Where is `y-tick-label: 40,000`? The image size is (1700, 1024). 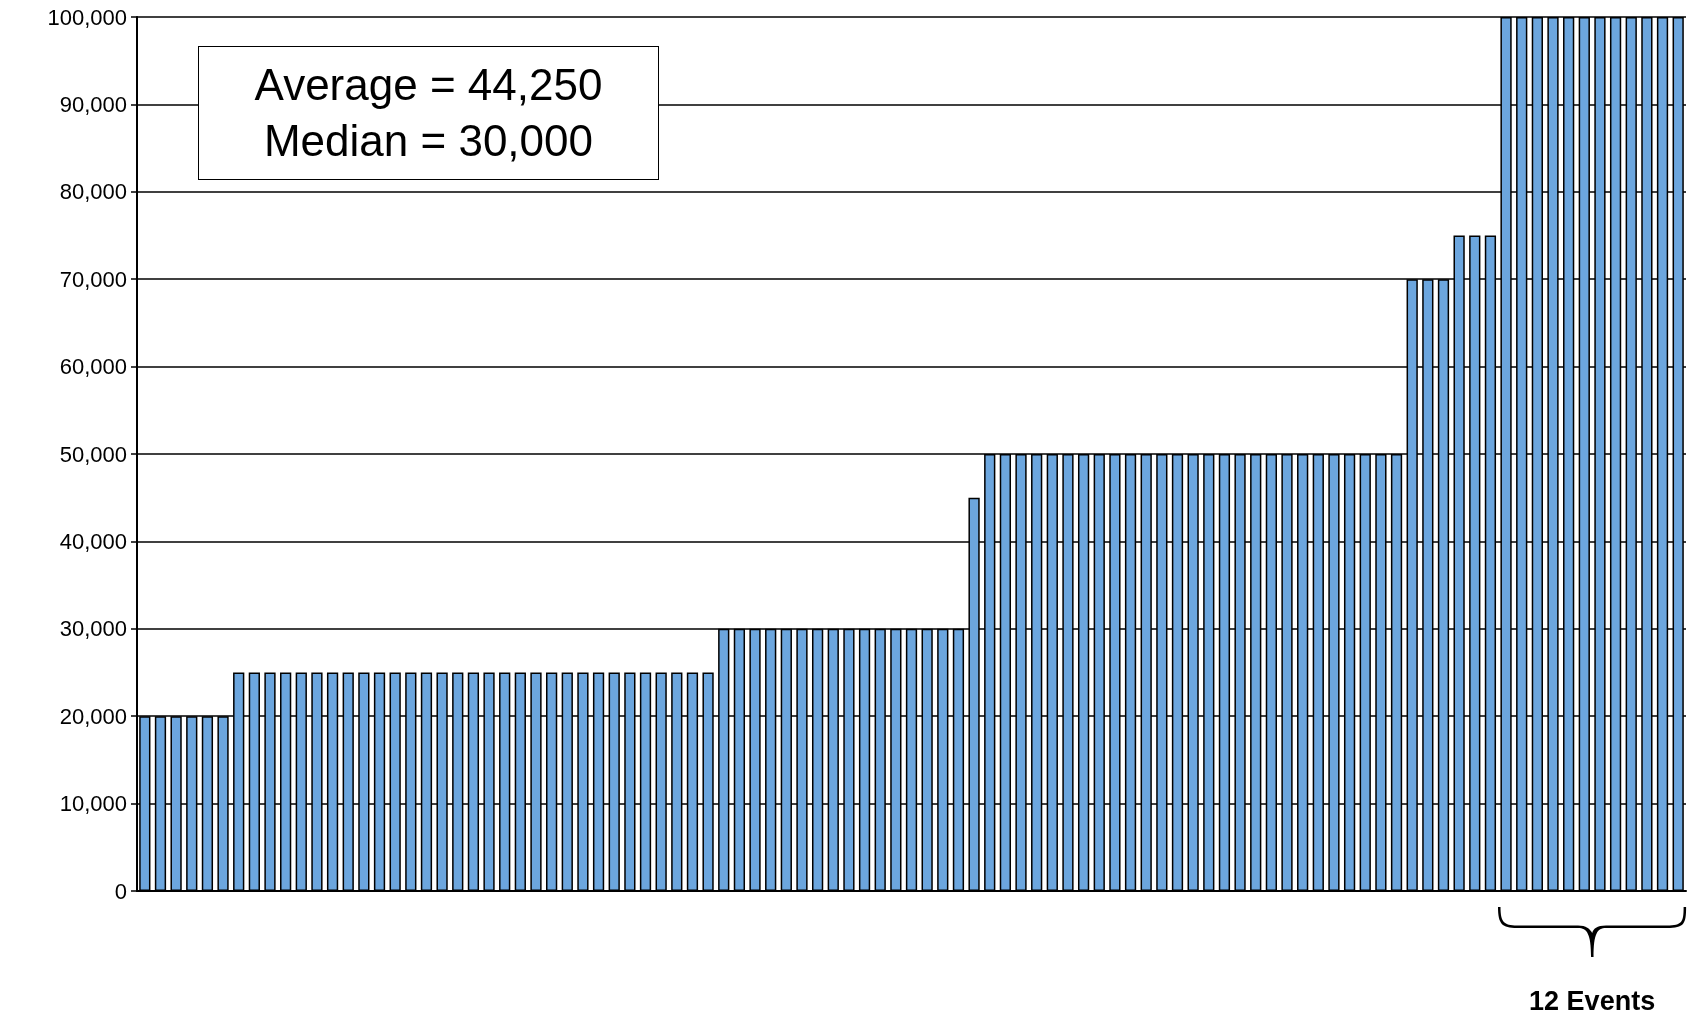
y-tick-label: 40,000 is located at coordinates (93, 541).